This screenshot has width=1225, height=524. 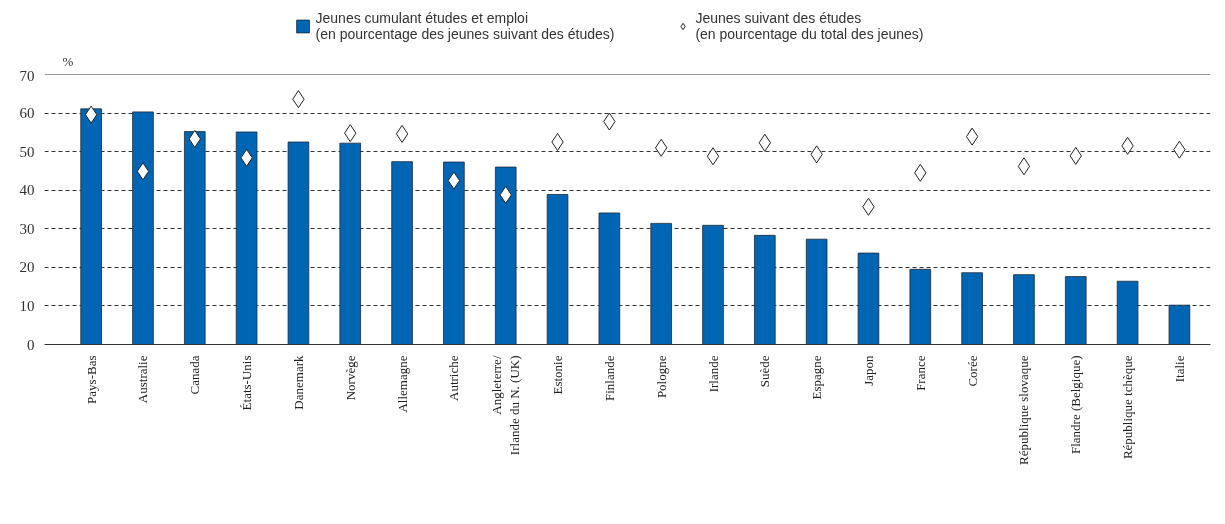 What do you see at coordinates (558, 375) in the screenshot?
I see `x-tick-label: Estonie` at bounding box center [558, 375].